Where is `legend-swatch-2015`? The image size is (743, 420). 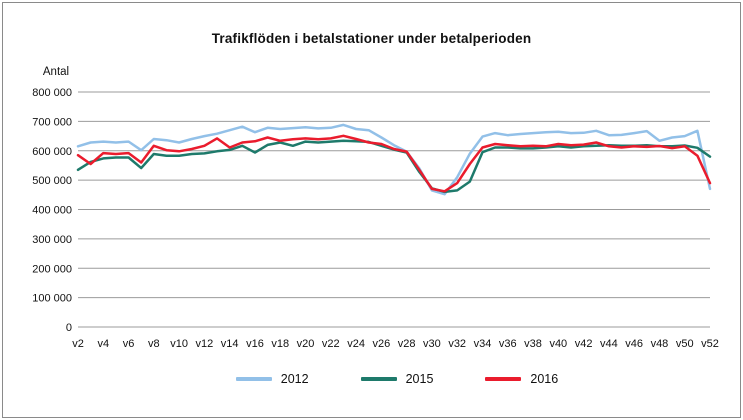 legend-swatch-2015 is located at coordinates (378, 379).